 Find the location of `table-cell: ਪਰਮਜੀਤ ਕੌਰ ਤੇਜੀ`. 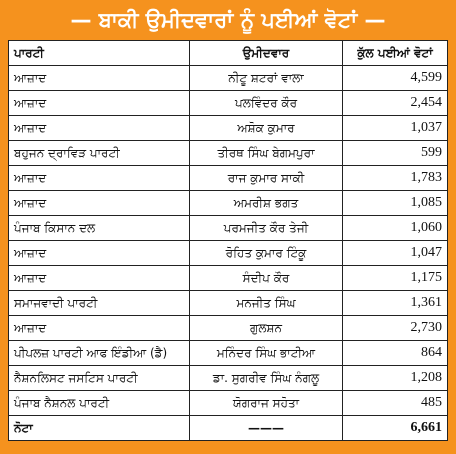

table-cell: ਪਰਮਜੀਤ ਕੌਰ ਤੇਜੀ is located at coordinates (266, 228).